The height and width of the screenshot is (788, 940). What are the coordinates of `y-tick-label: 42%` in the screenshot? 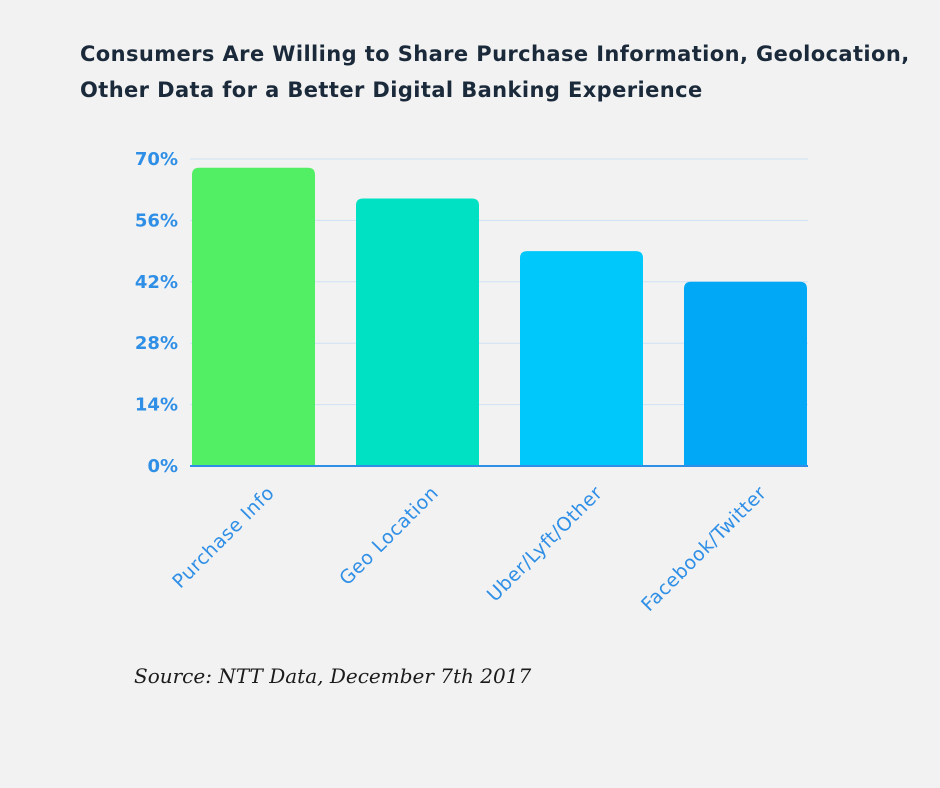 It's located at (156, 282).